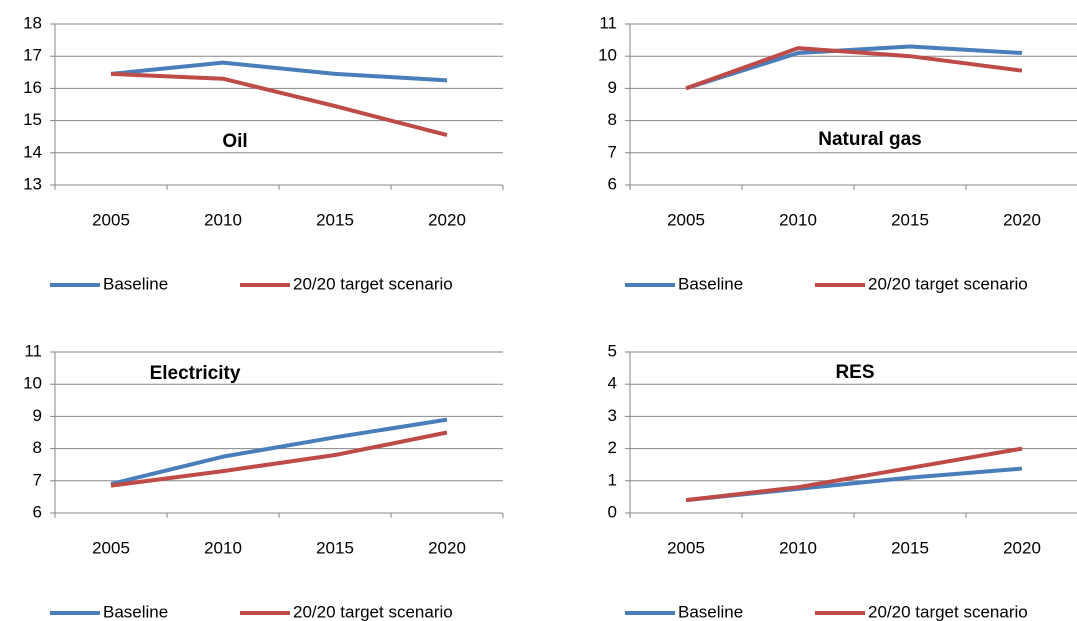 This screenshot has height=621, width=1077. What do you see at coordinates (612, 350) in the screenshot?
I see `y-tick-label: 5` at bounding box center [612, 350].